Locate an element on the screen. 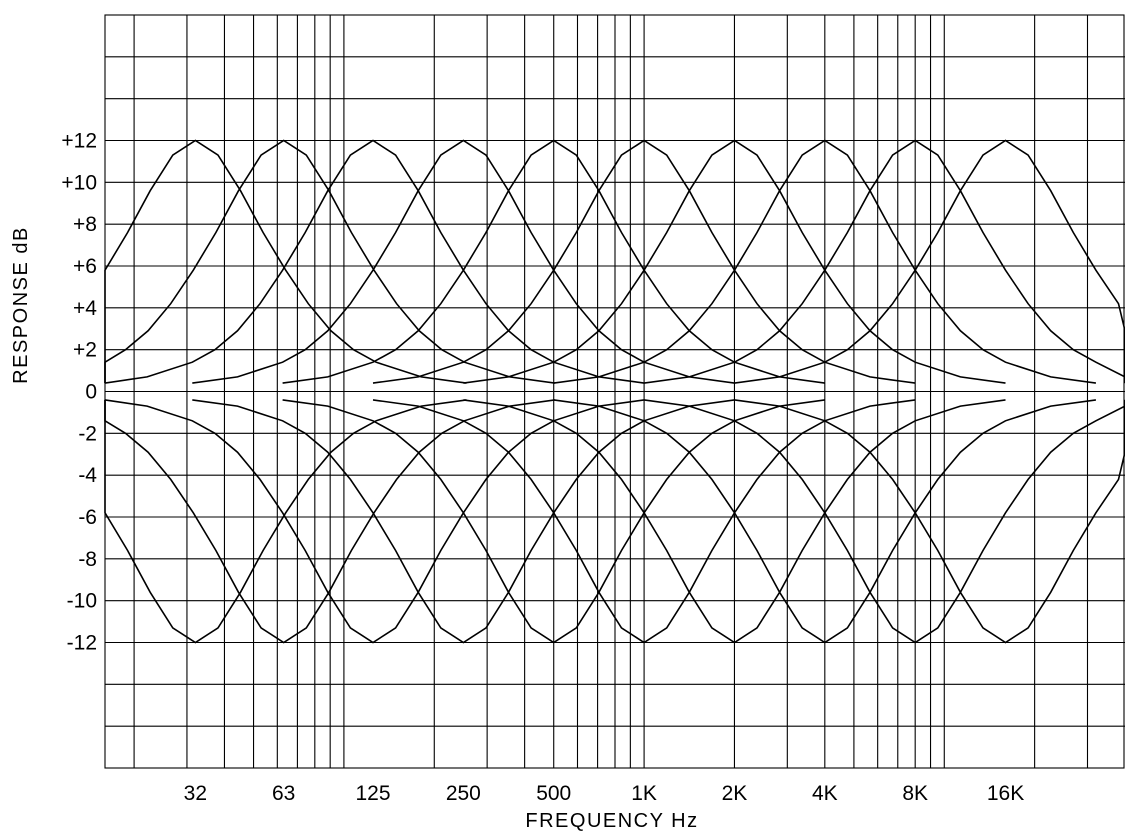 This screenshot has width=1125, height=840. y-tick-label: +6 is located at coordinates (85, 266).